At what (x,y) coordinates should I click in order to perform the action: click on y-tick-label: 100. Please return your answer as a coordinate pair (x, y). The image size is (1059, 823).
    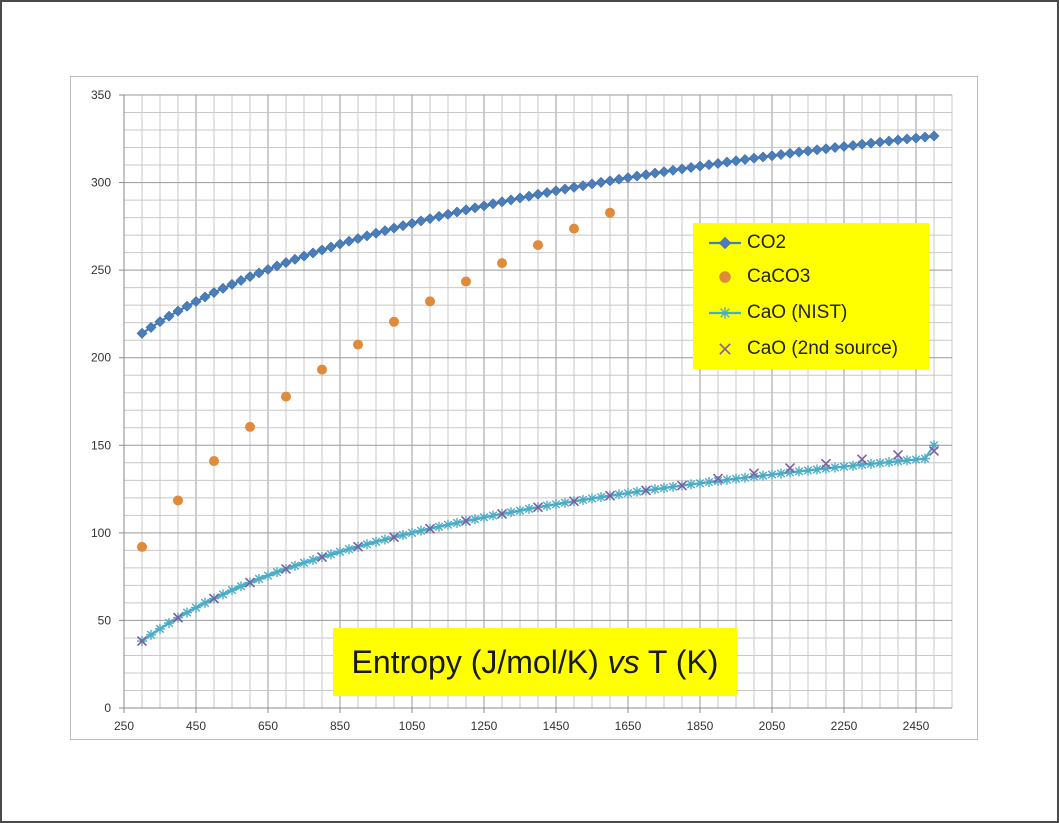
    Looking at the image, I should click on (101, 533).